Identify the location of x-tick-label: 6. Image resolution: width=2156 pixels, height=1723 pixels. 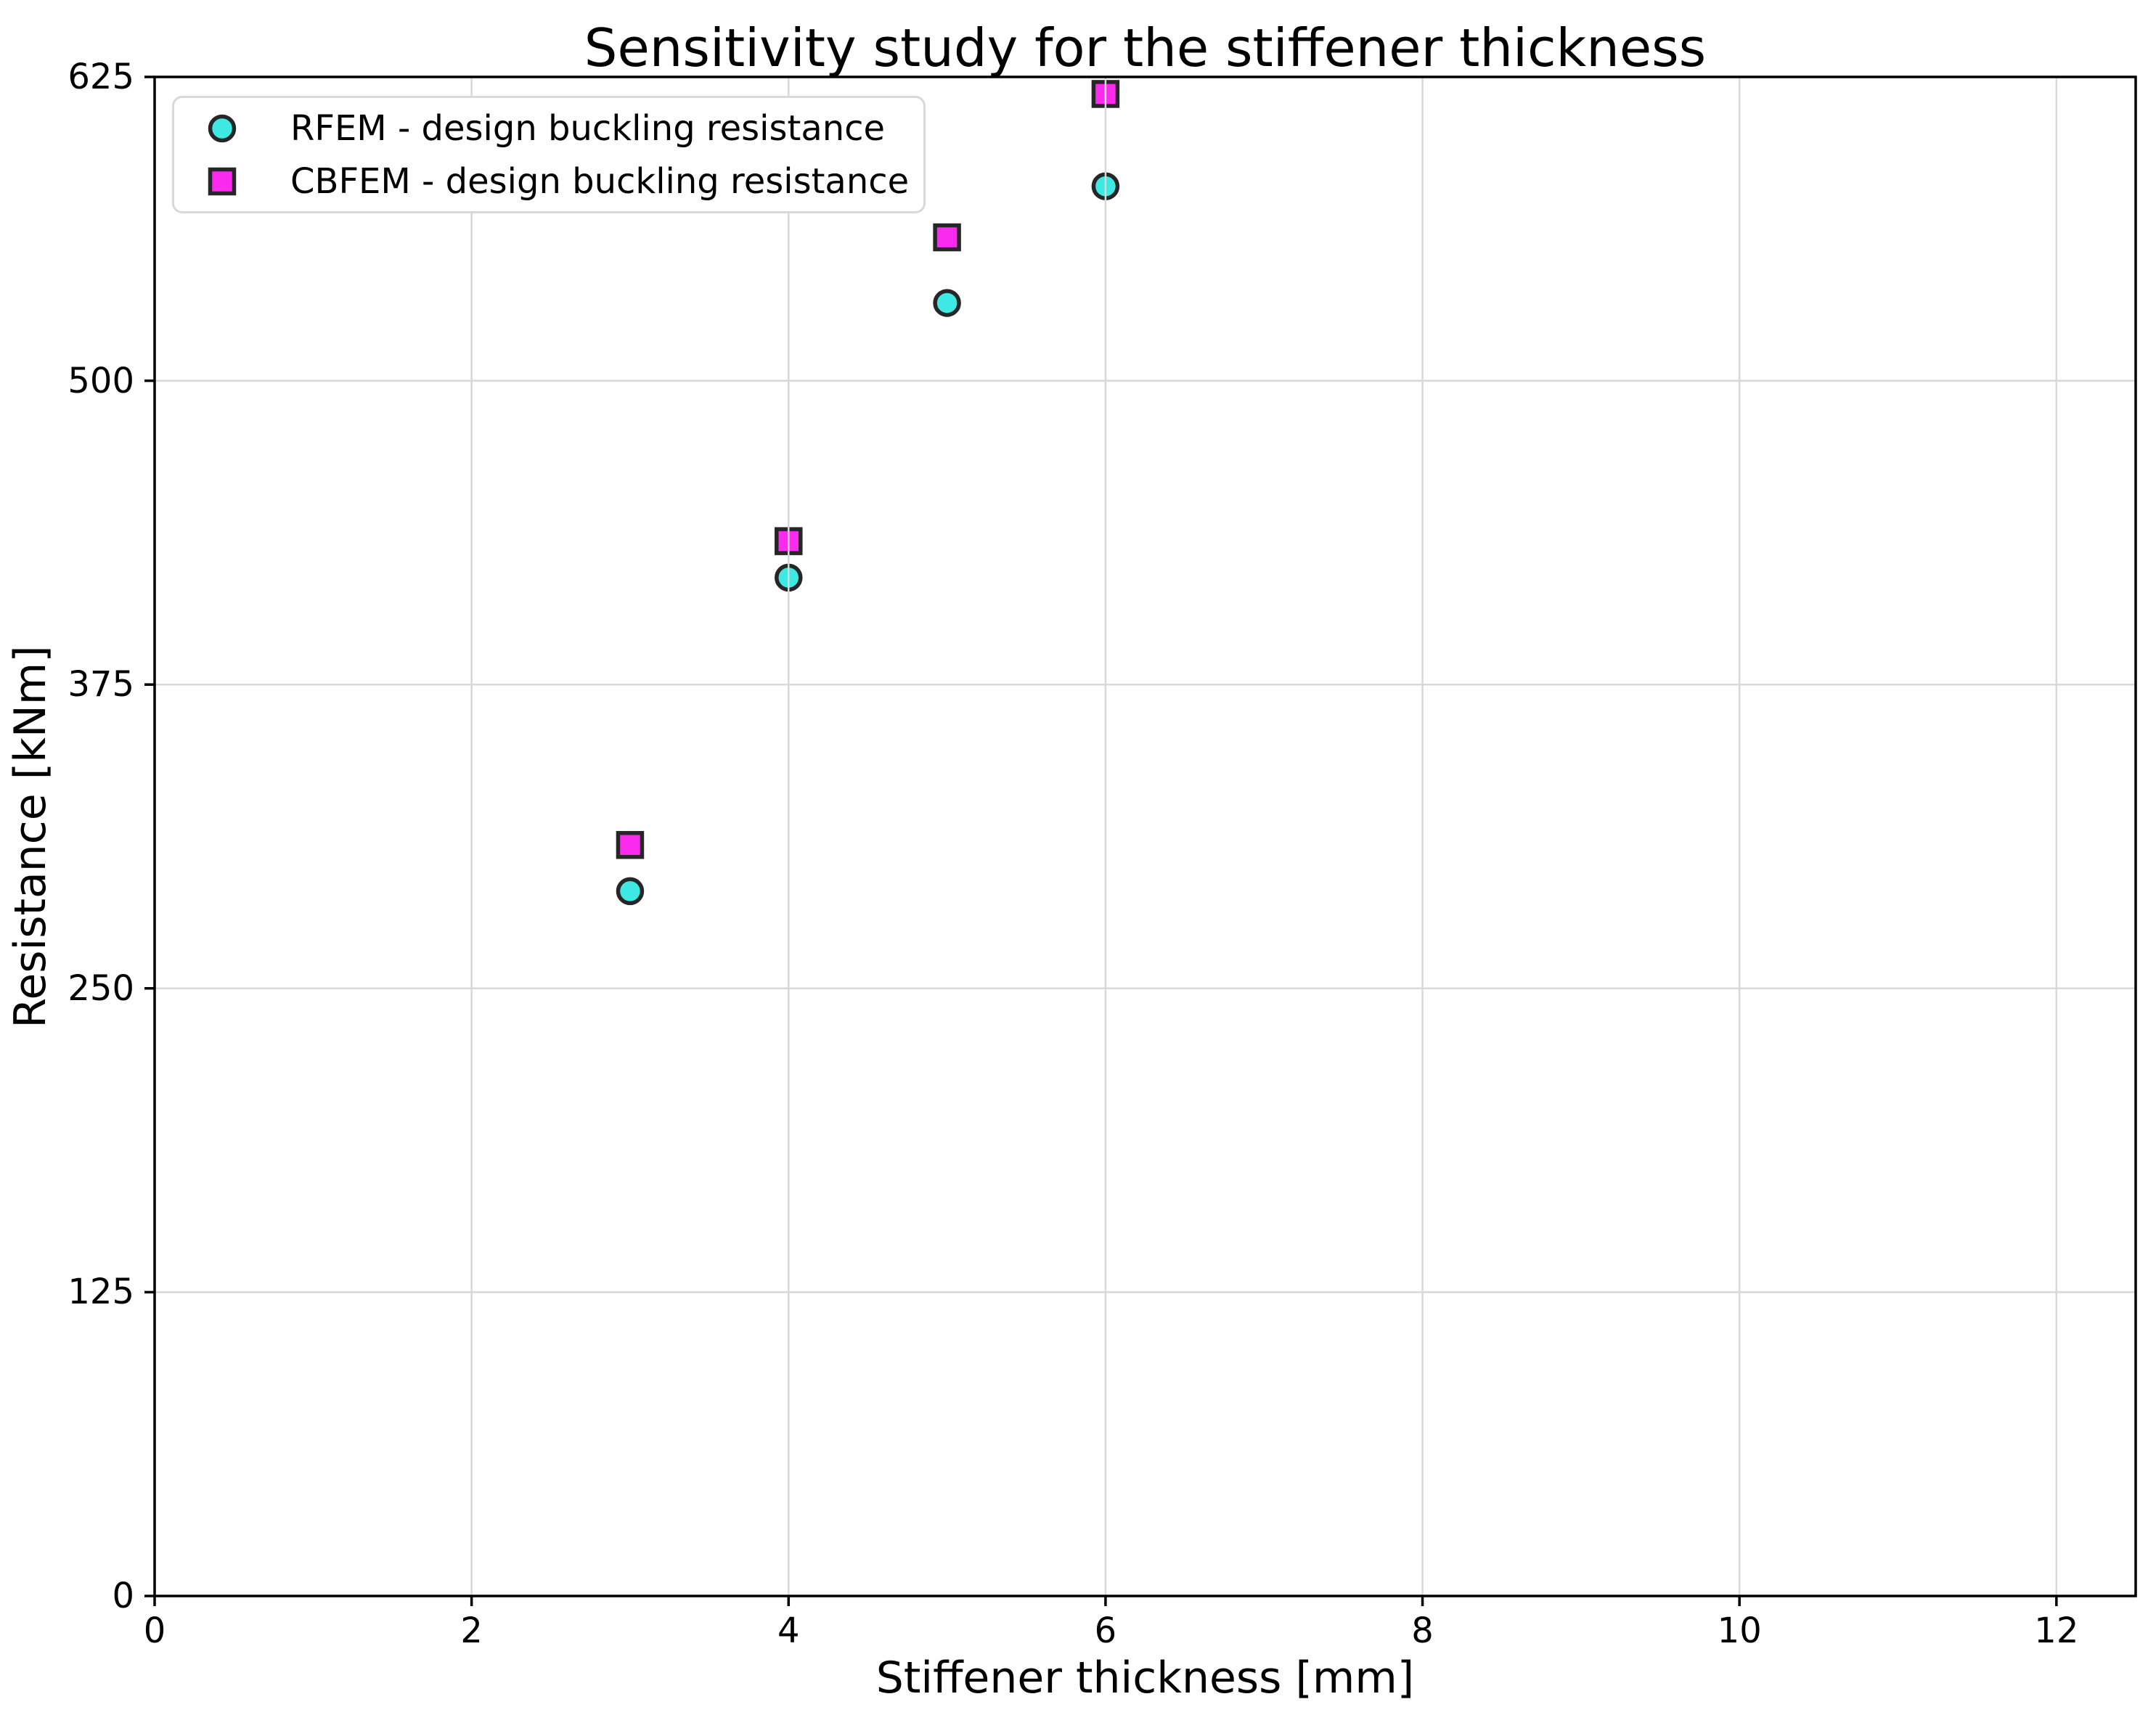
(1106, 1631).